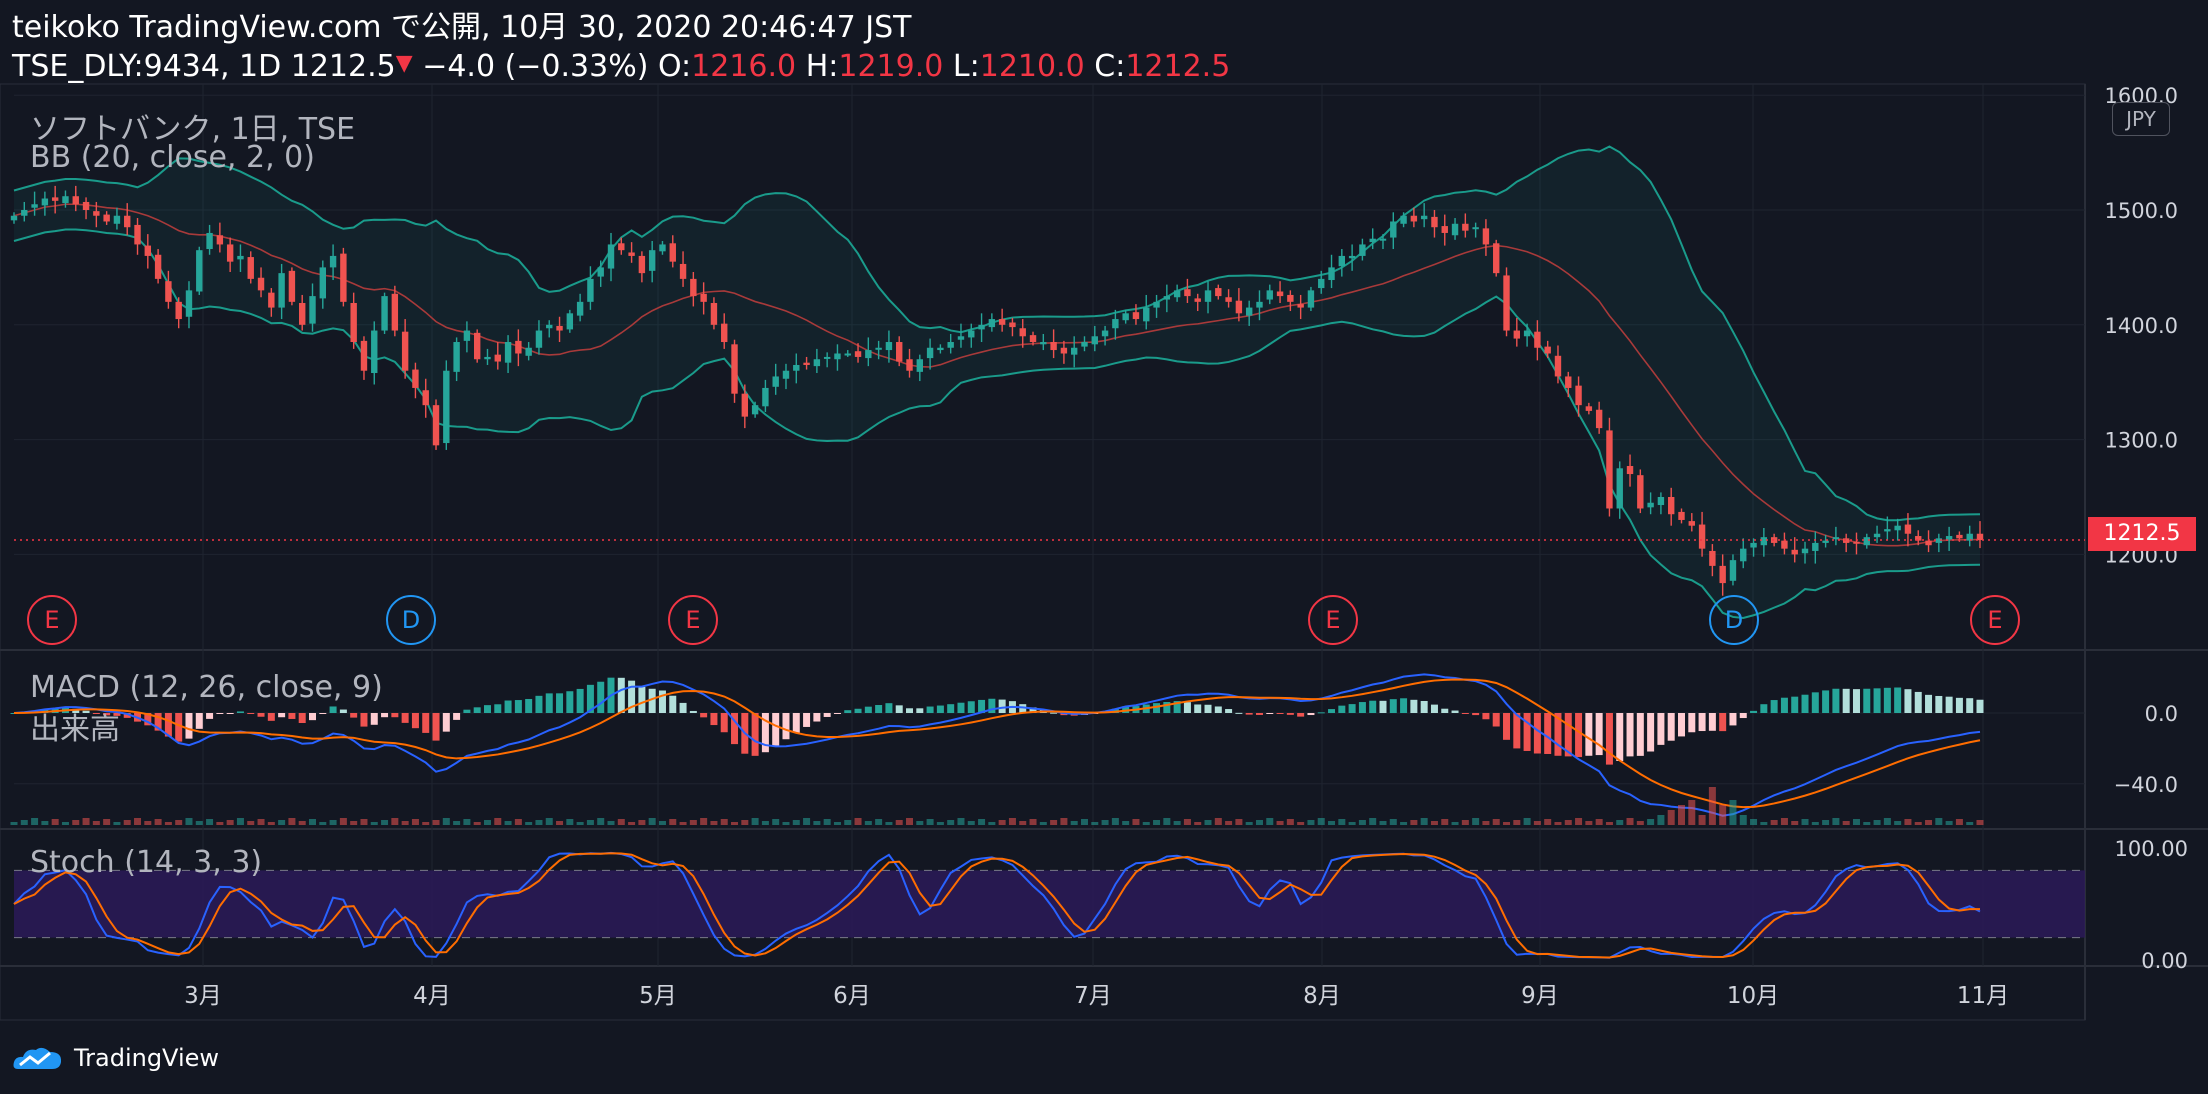  What do you see at coordinates (146, 862) in the screenshot?
I see `stoch-legend: Stoch (14, 3, 3)` at bounding box center [146, 862].